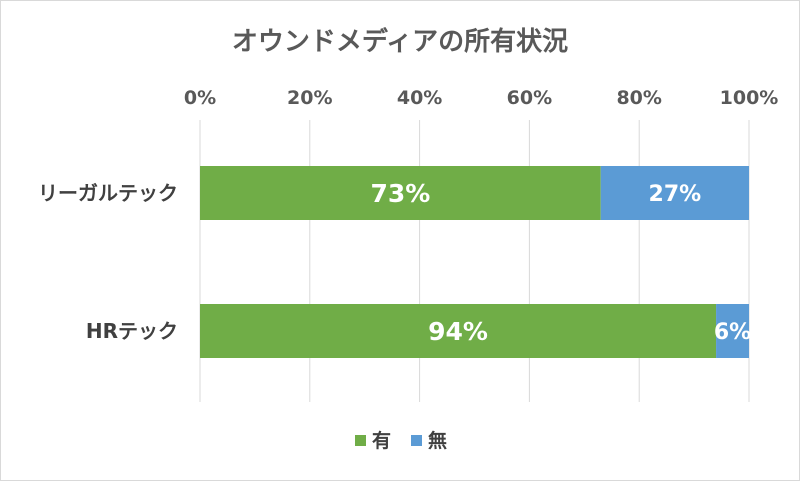 The width and height of the screenshot is (800, 481). I want to click on legend-label: 無, so click(437, 440).